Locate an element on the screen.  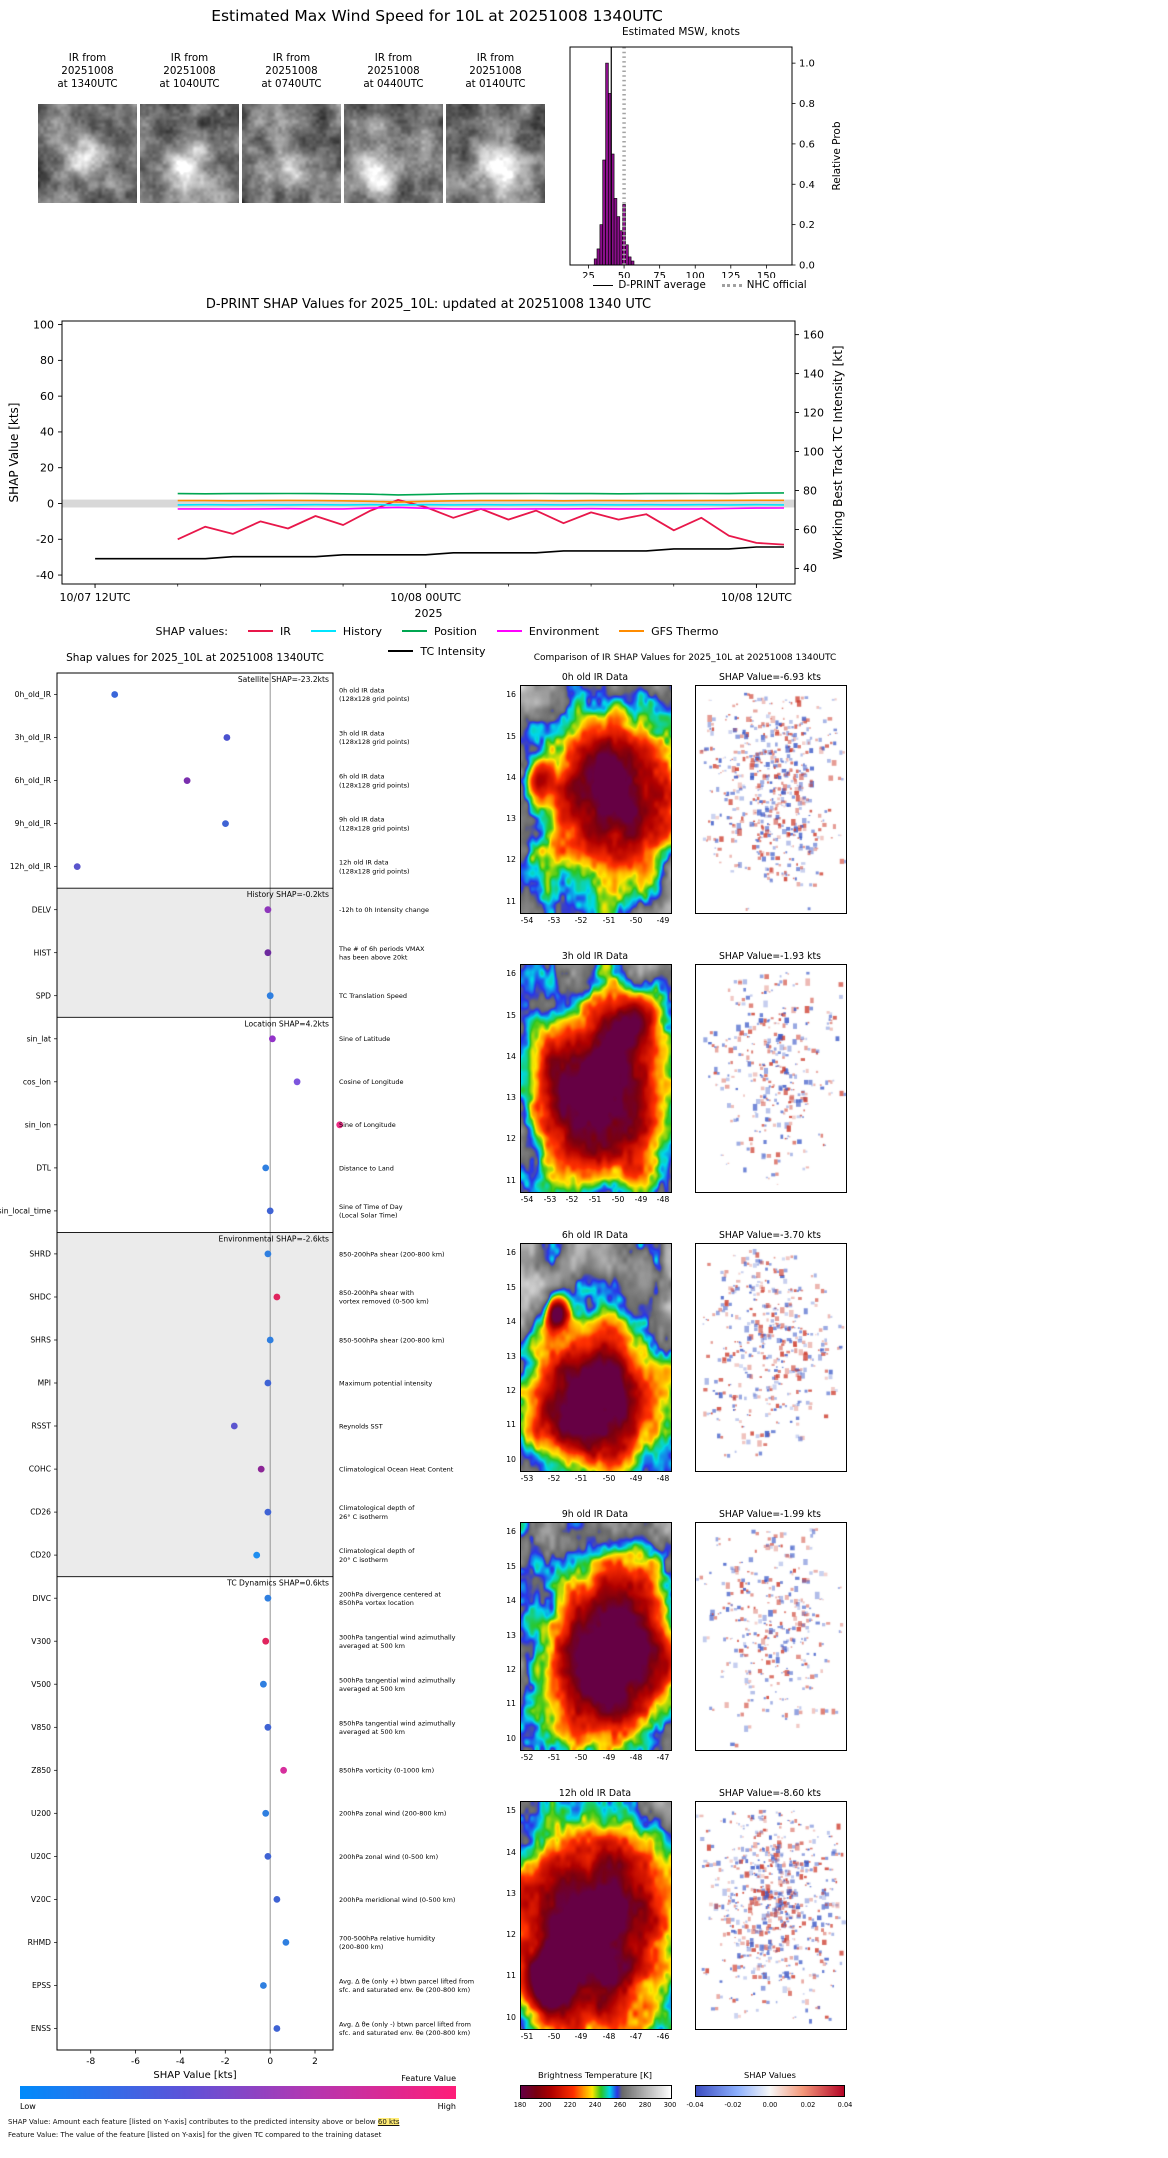
shap-footnote-highlight: 60 kts is located at coordinates (388, 2122).